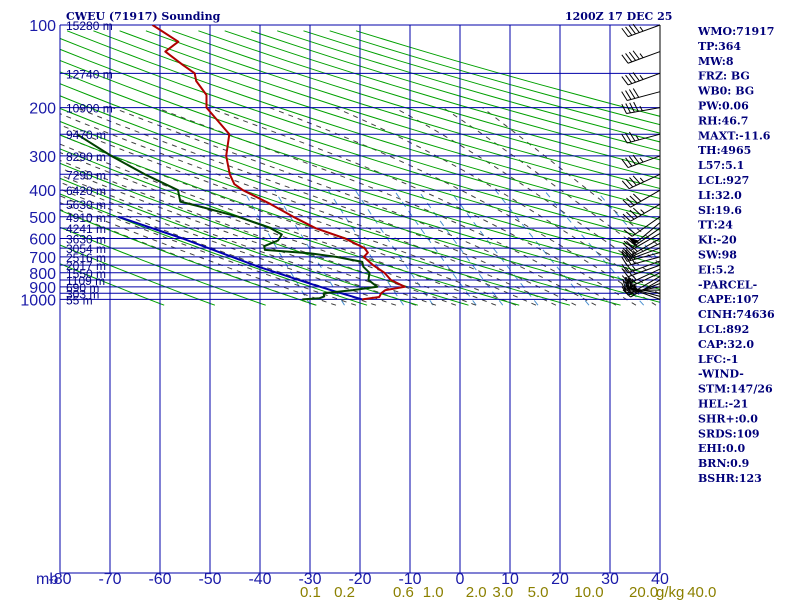 The image size is (800, 600). I want to click on index-value: TP:364, so click(719, 46).